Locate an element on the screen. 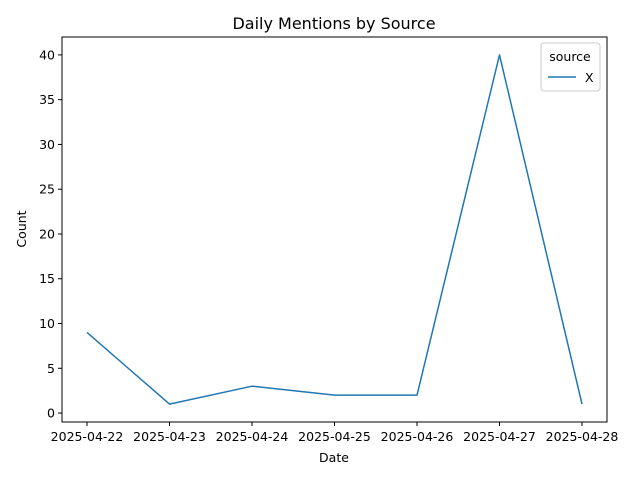  x-tick-label: 2025-04-25 is located at coordinates (334, 436).